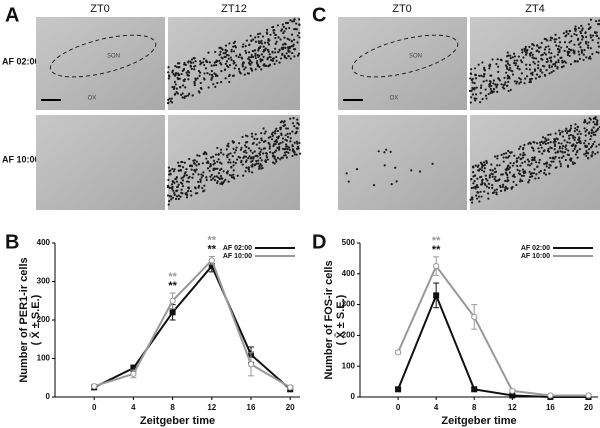 Image resolution: width=600 pixels, height=428 pixels. What do you see at coordinates (100, 9) in the screenshot?
I see `column-label: ZT0` at bounding box center [100, 9].